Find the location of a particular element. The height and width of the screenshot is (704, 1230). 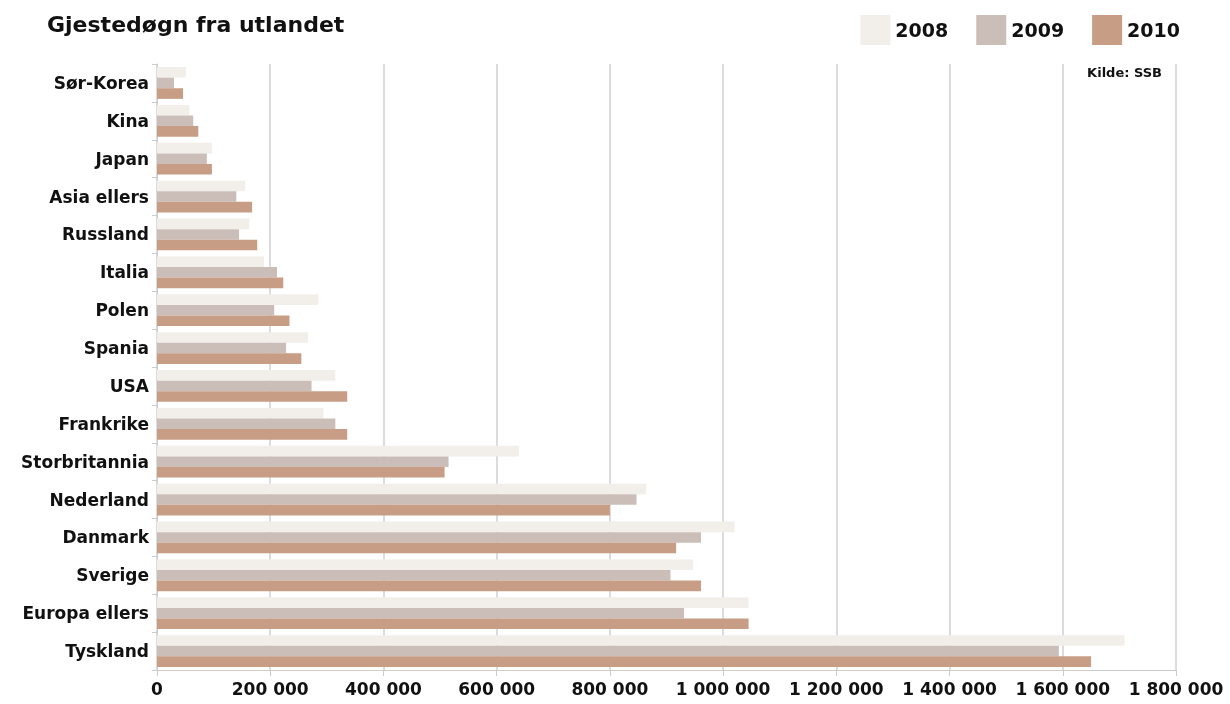

legend-label: 2010 is located at coordinates (1154, 30).